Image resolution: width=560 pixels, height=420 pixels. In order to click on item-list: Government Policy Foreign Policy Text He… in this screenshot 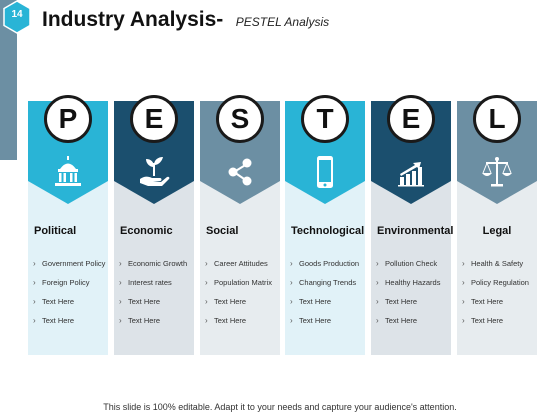, I will do `click(70, 297)`.